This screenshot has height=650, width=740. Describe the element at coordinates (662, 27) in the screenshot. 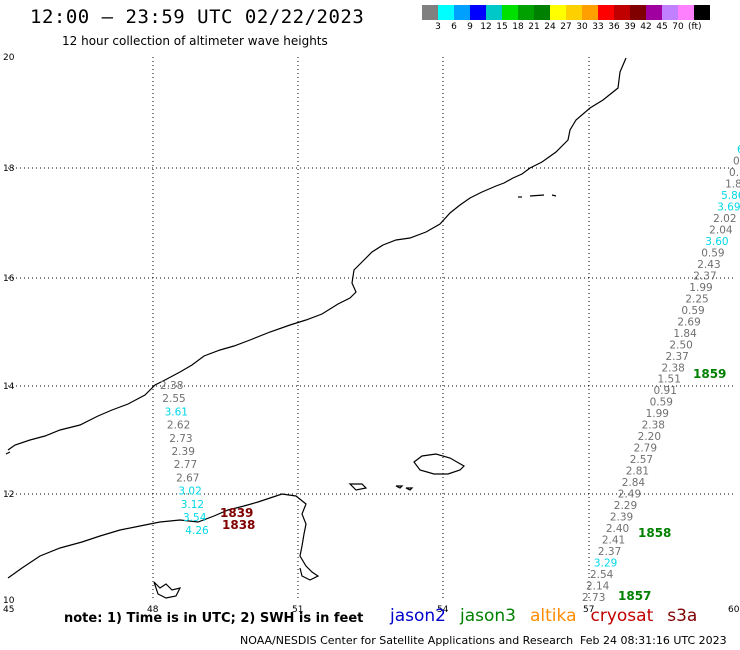

I see `legend-label: 45` at that location.